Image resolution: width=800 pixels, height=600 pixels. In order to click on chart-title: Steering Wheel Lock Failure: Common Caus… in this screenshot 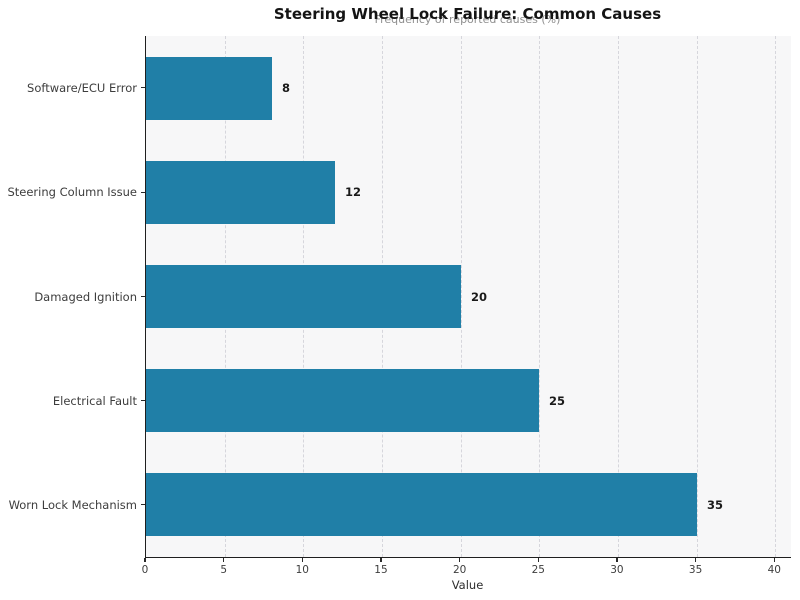, I will do `click(467, 14)`.